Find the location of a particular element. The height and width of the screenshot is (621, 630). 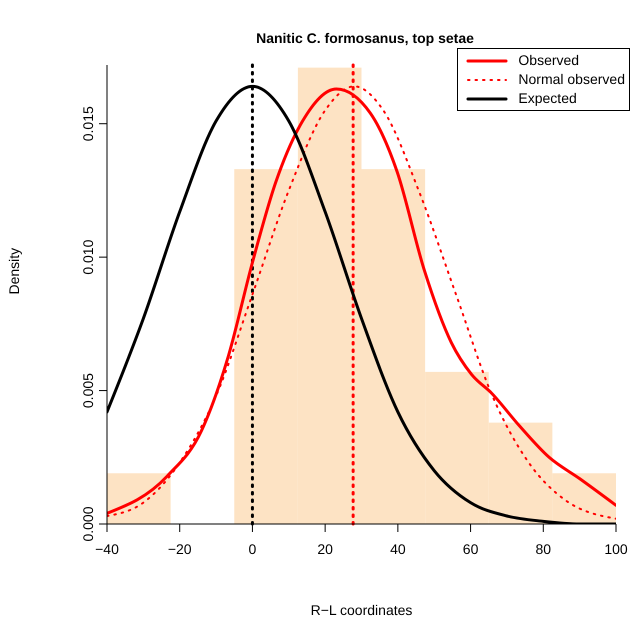

y-tick-label: 0.000 is located at coordinates (88, 524).